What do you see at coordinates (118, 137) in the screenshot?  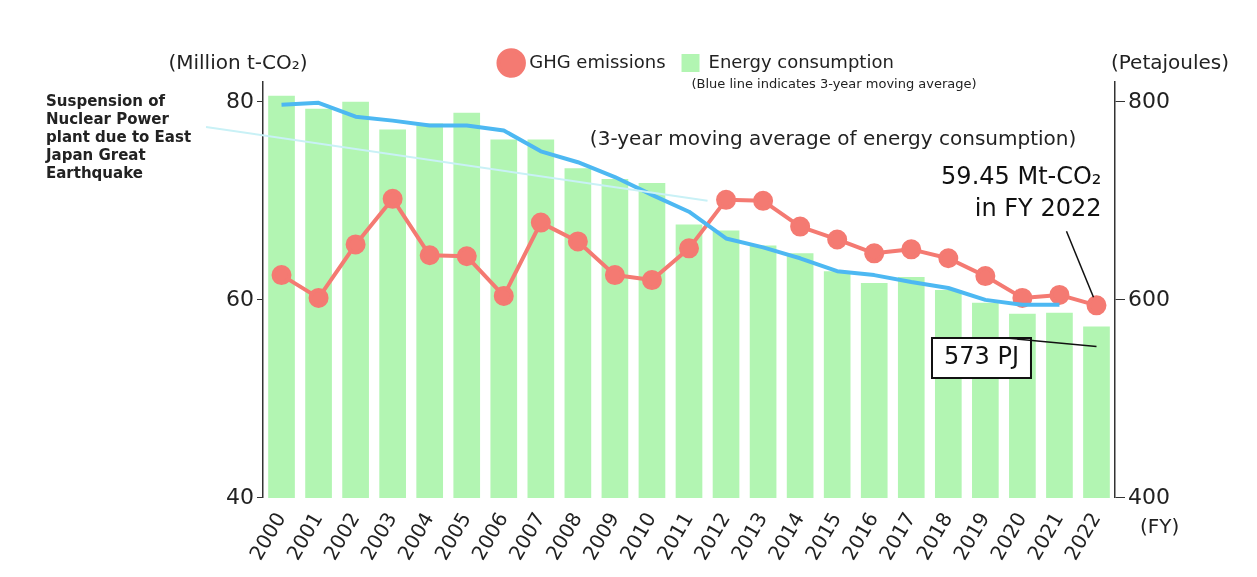 I see `text: Suspension of Nuclear Power plant due to East Japan Great Earthquake` at bounding box center [118, 137].